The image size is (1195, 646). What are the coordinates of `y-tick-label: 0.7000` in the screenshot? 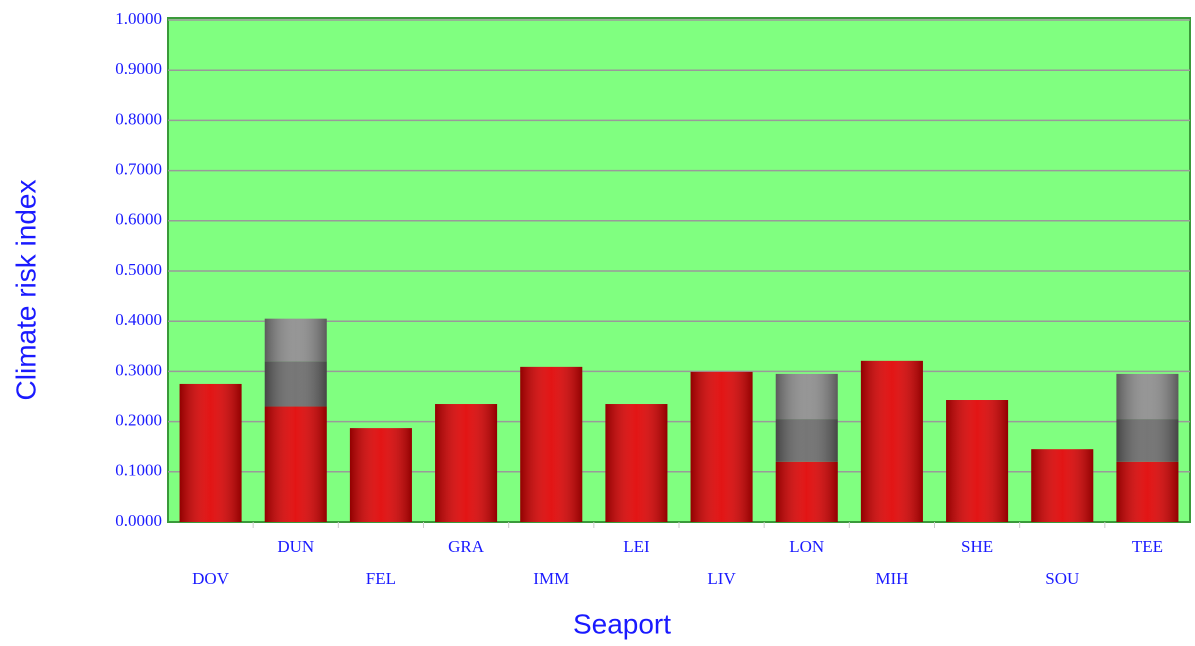 It's located at (138, 169).